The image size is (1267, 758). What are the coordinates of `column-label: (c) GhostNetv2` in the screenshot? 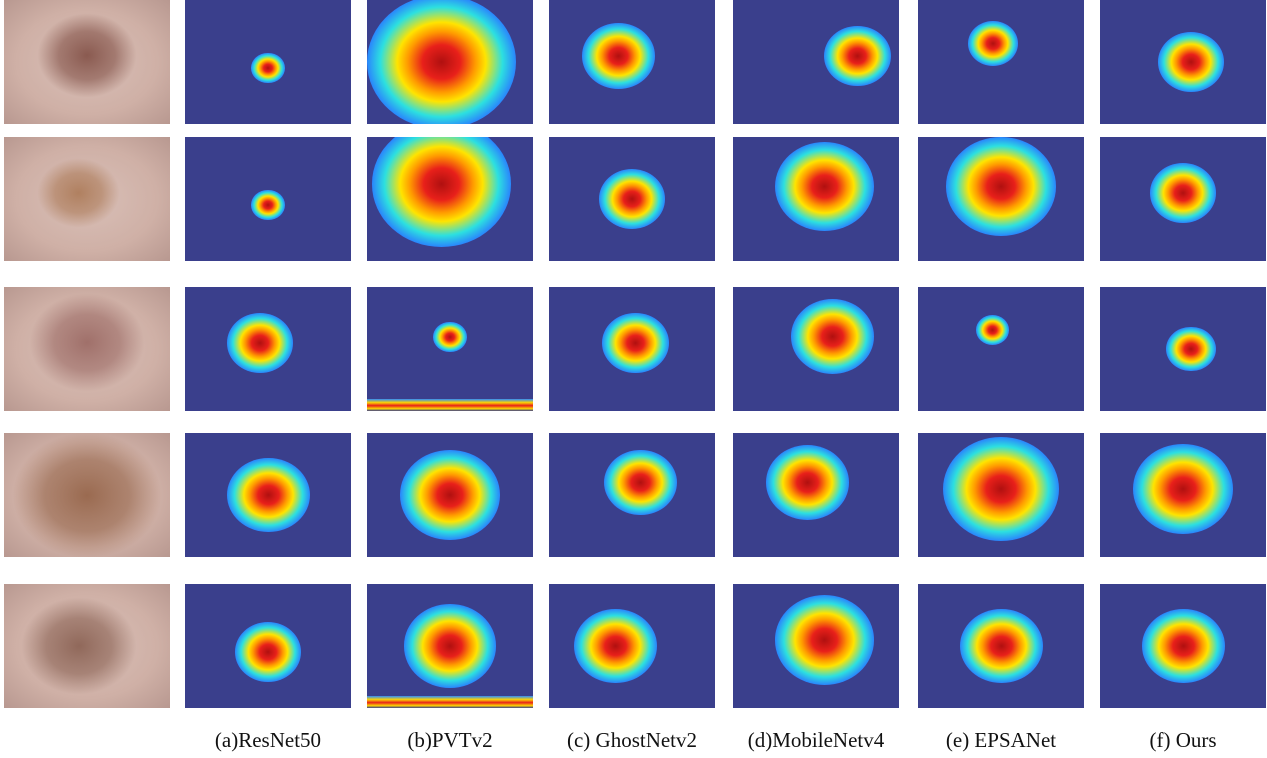 It's located at (632, 740).